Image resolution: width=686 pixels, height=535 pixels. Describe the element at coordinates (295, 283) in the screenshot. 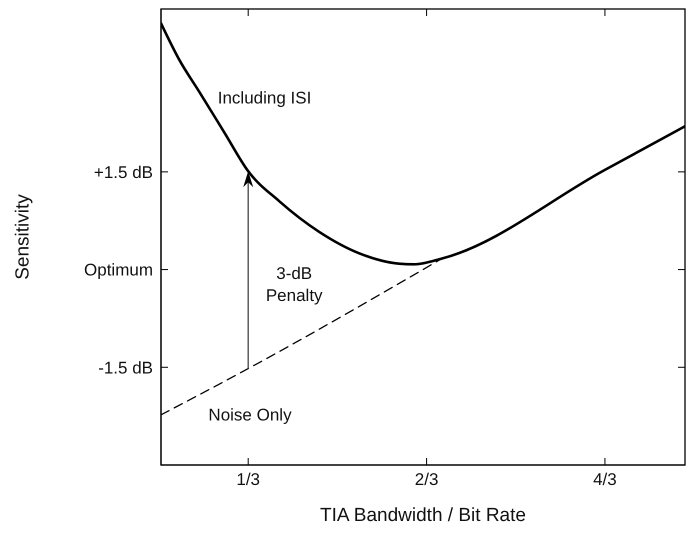

I see `annotation: 3-dB Penalty` at that location.